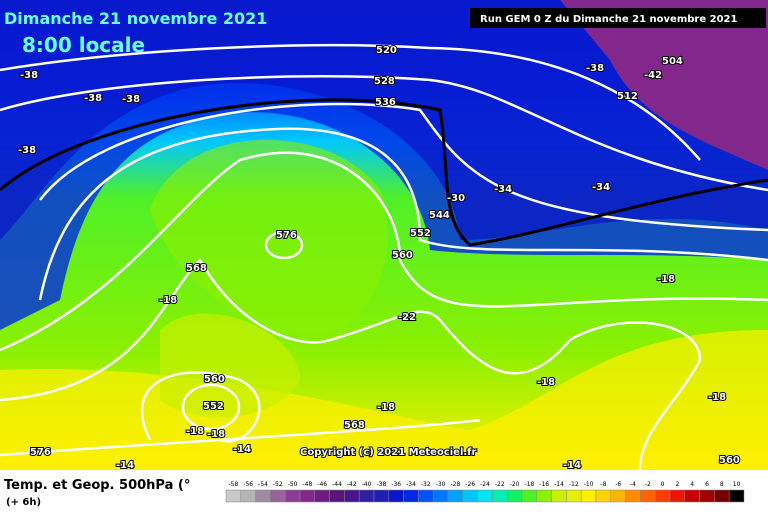 This screenshot has height=512, width=768. I want to click on scale-label: -6, so click(618, 484).